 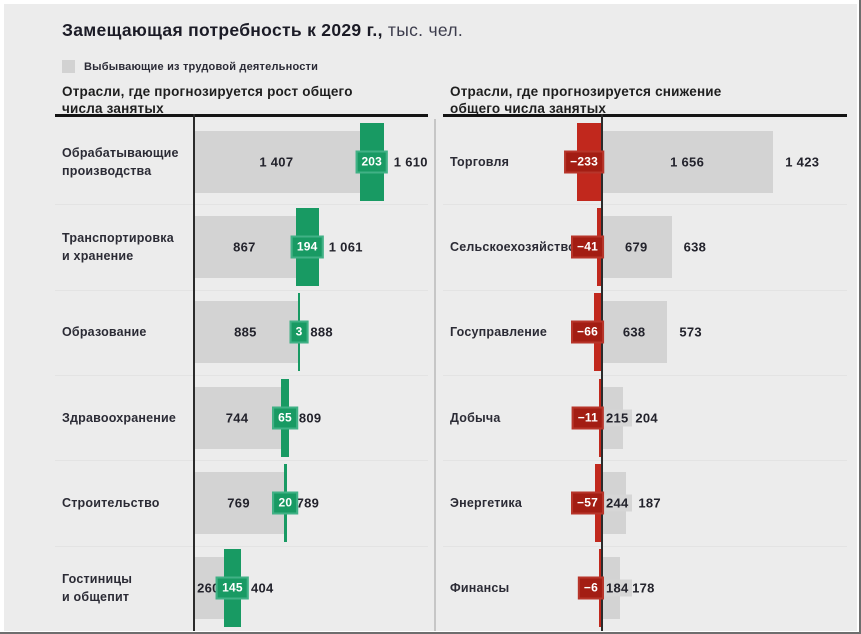 I want to click on base-value: 184, so click(x=617, y=588).